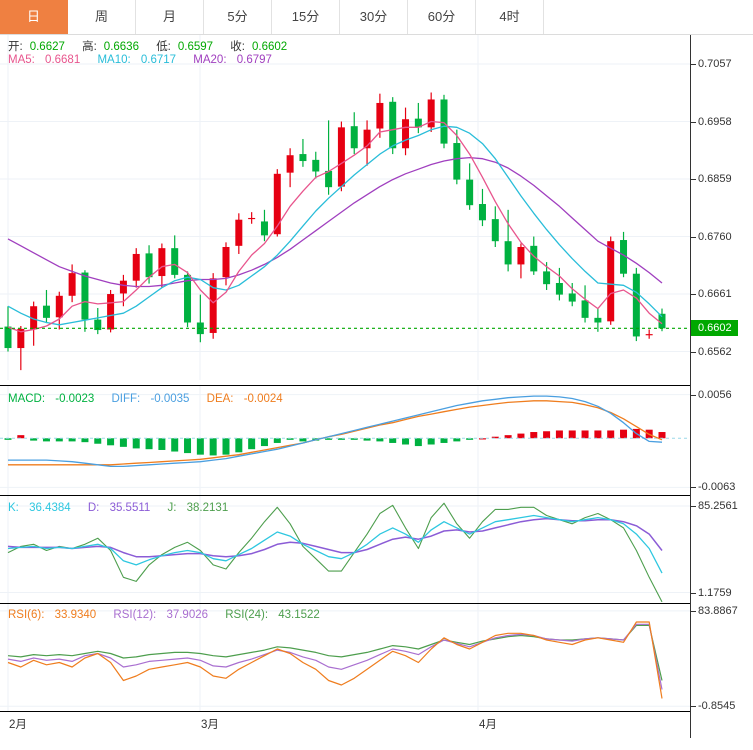 The height and width of the screenshot is (750, 753). Describe the element at coordinates (721, 550) in the screenshot. I see `kdj-axis: 85.2561 1.1759` at that location.